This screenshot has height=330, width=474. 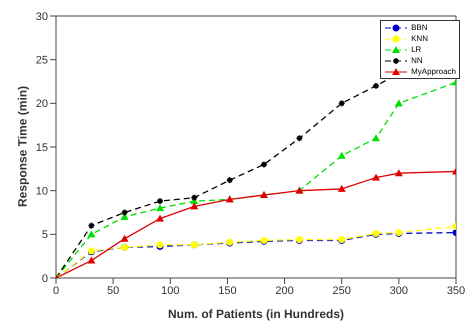 What do you see at coordinates (284, 290) in the screenshot?
I see `x-tick-label: 200` at bounding box center [284, 290].